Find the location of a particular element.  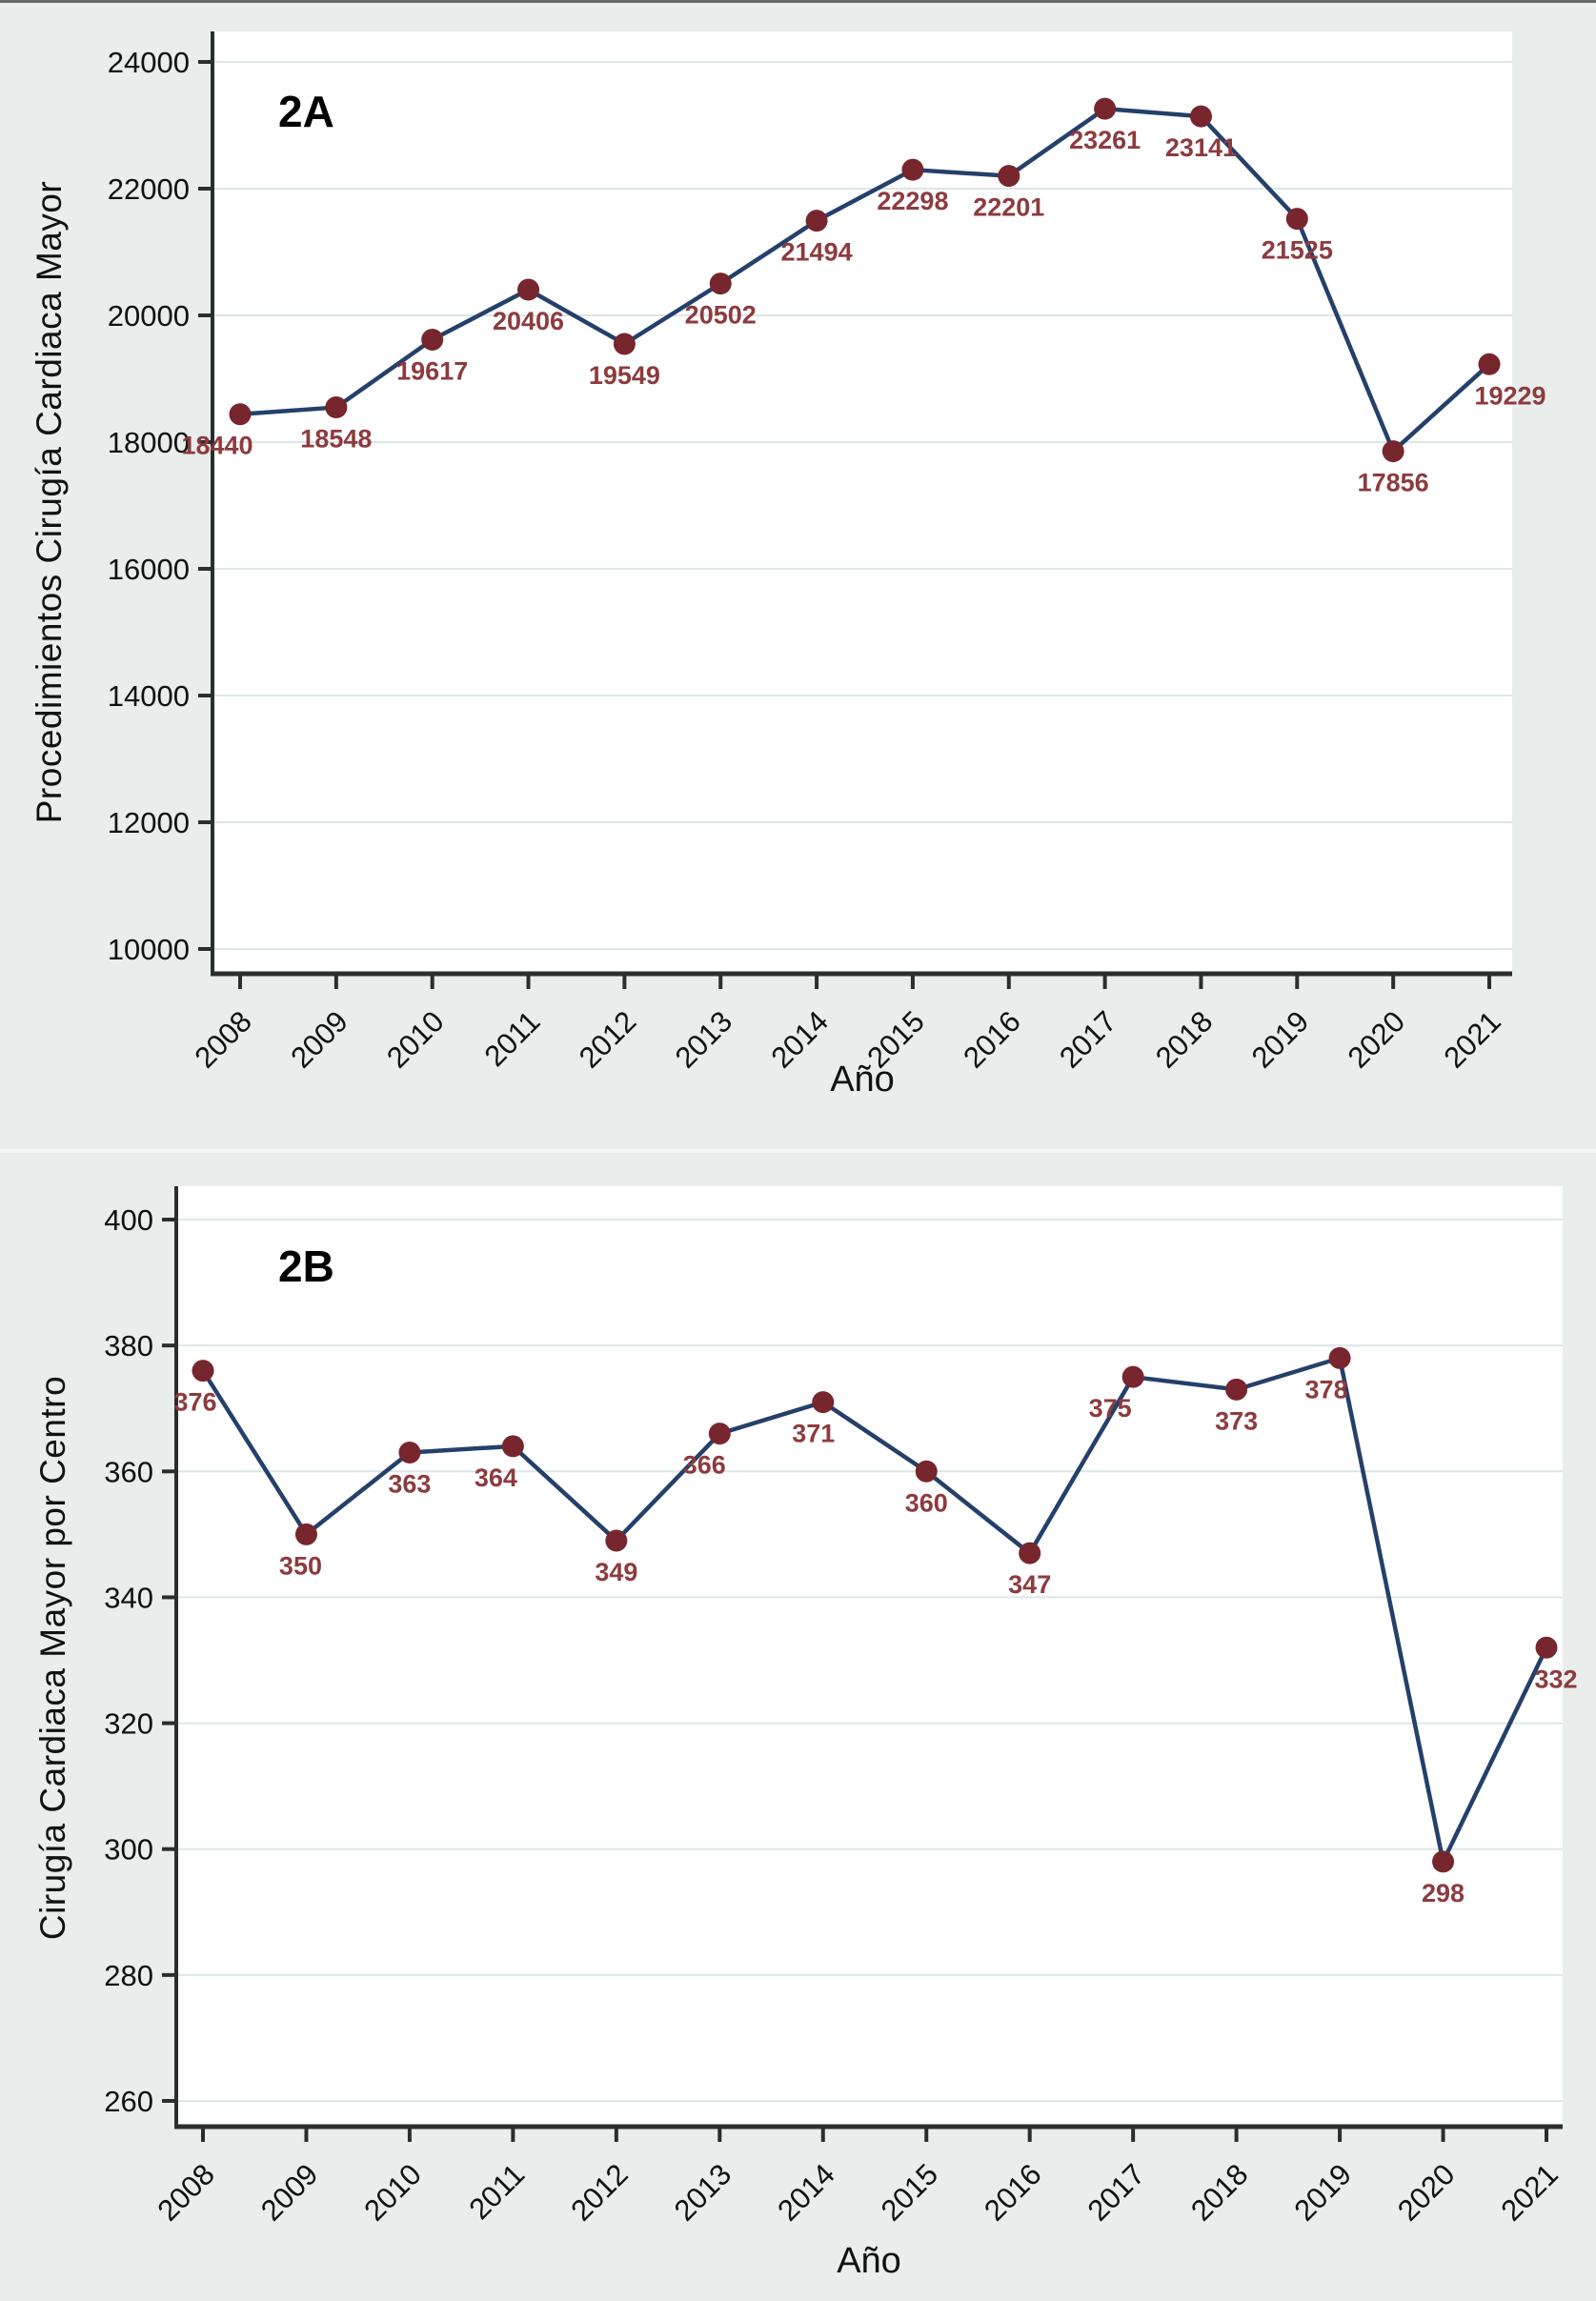

data-point-label: 20502 is located at coordinates (721, 315).